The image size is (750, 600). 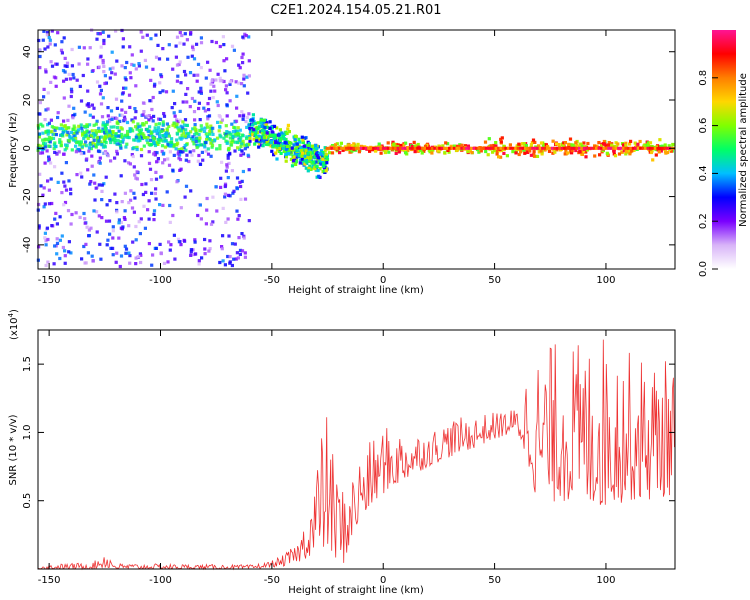 What do you see at coordinates (160, 580) in the screenshot?
I see `snr-x-tick-label: -100` at bounding box center [160, 580].